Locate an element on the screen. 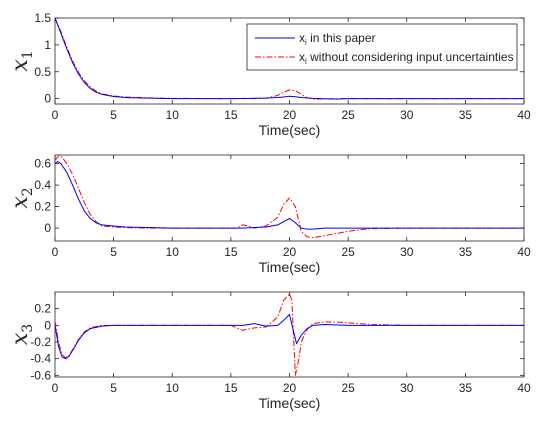  y-axis-label-subscript: 3 is located at coordinates (28, 328).